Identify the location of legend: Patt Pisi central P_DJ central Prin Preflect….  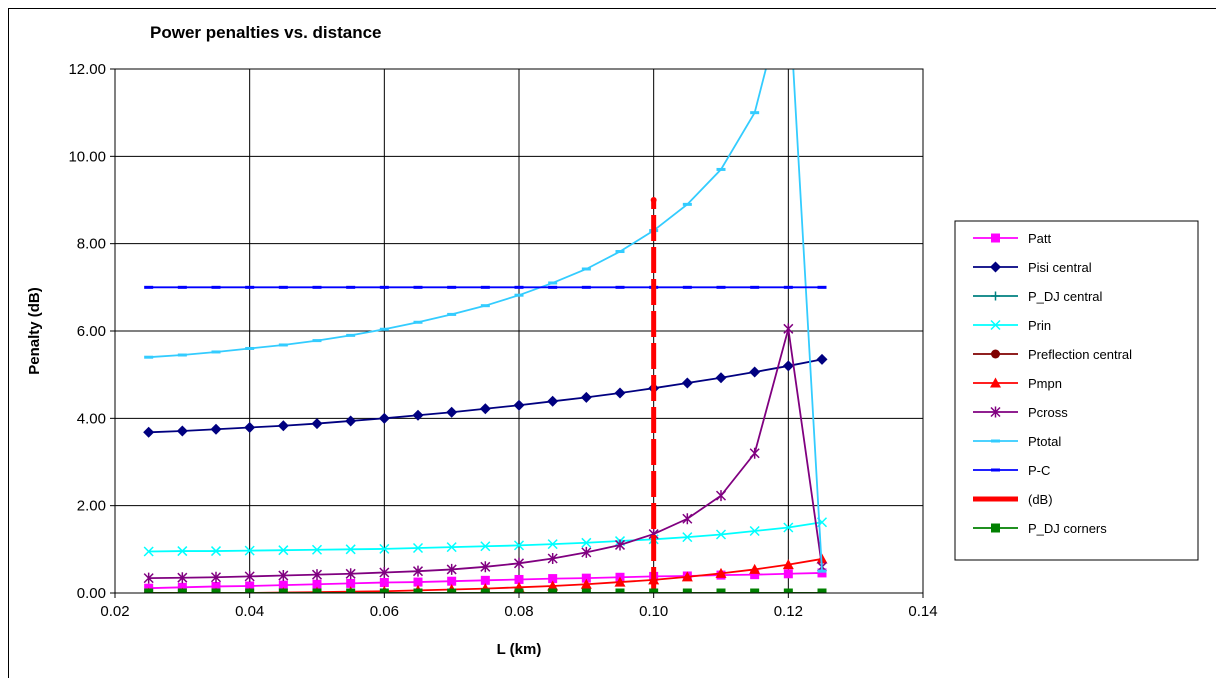
(1076, 390).